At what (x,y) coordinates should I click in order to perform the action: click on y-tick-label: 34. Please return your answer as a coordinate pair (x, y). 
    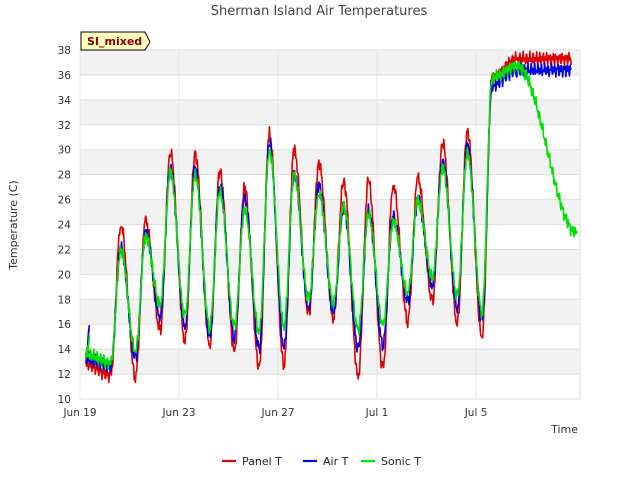
    Looking at the image, I should click on (65, 101).